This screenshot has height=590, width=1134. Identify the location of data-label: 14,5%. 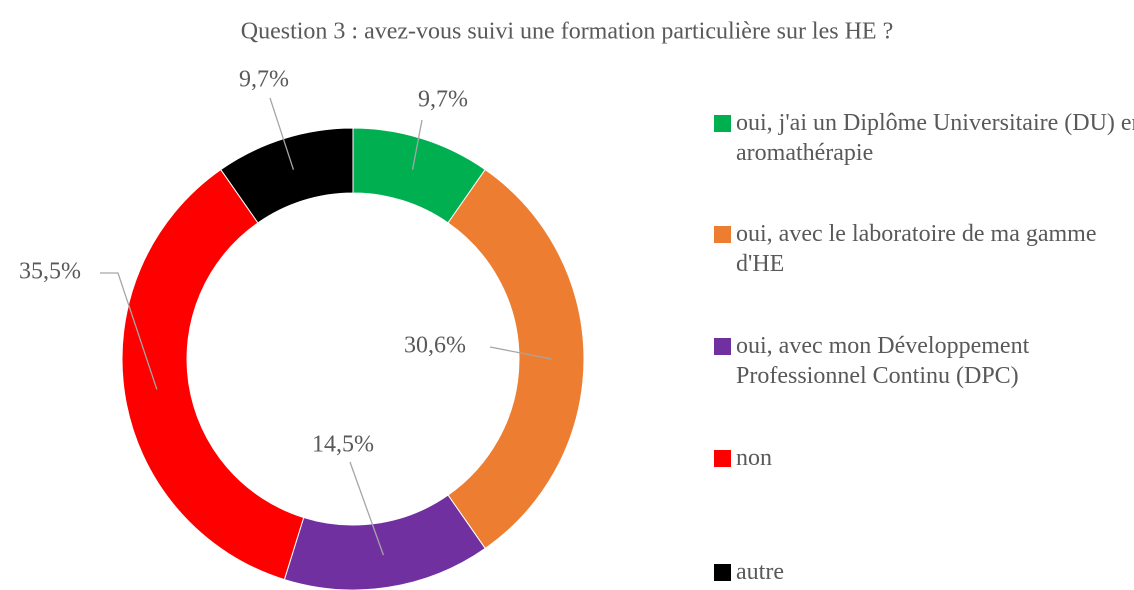
(343, 445).